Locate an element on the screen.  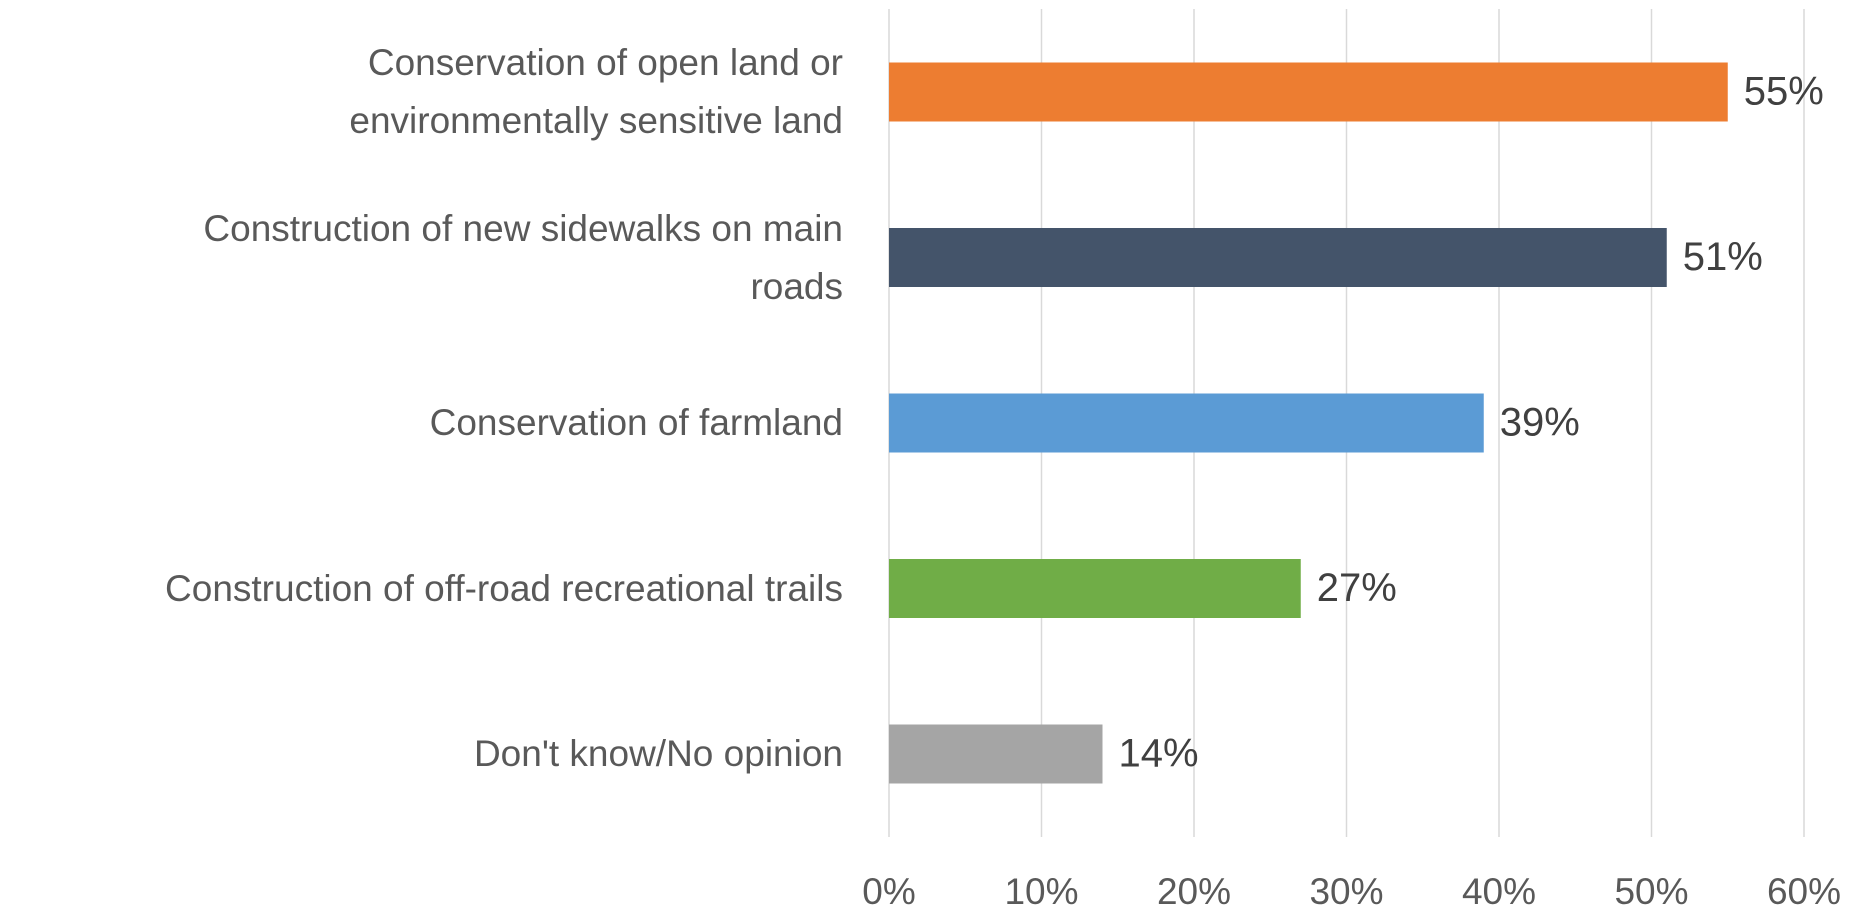
category-label: Conservation of farmland is located at coordinates (636, 422).